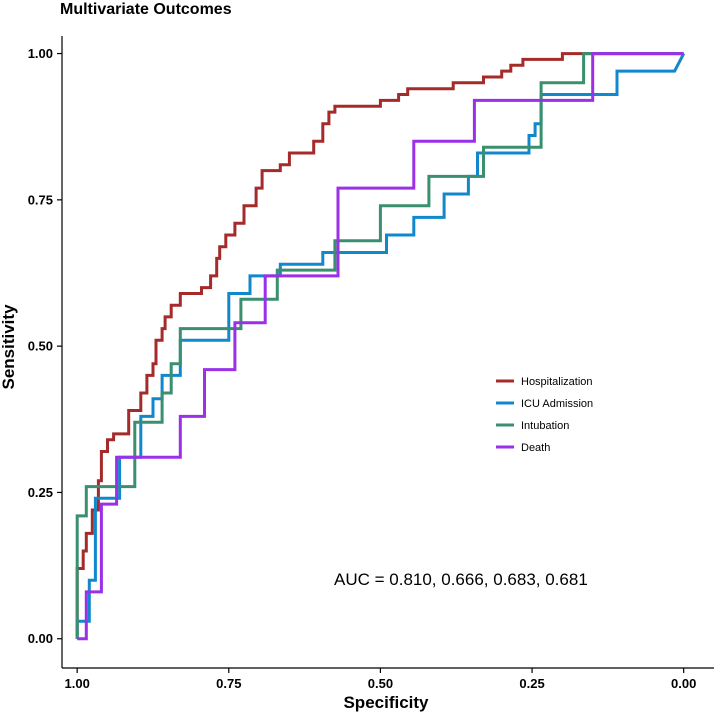 Image resolution: width=714 pixels, height=714 pixels. I want to click on legend-label-intubation: Intubation, so click(545, 426).